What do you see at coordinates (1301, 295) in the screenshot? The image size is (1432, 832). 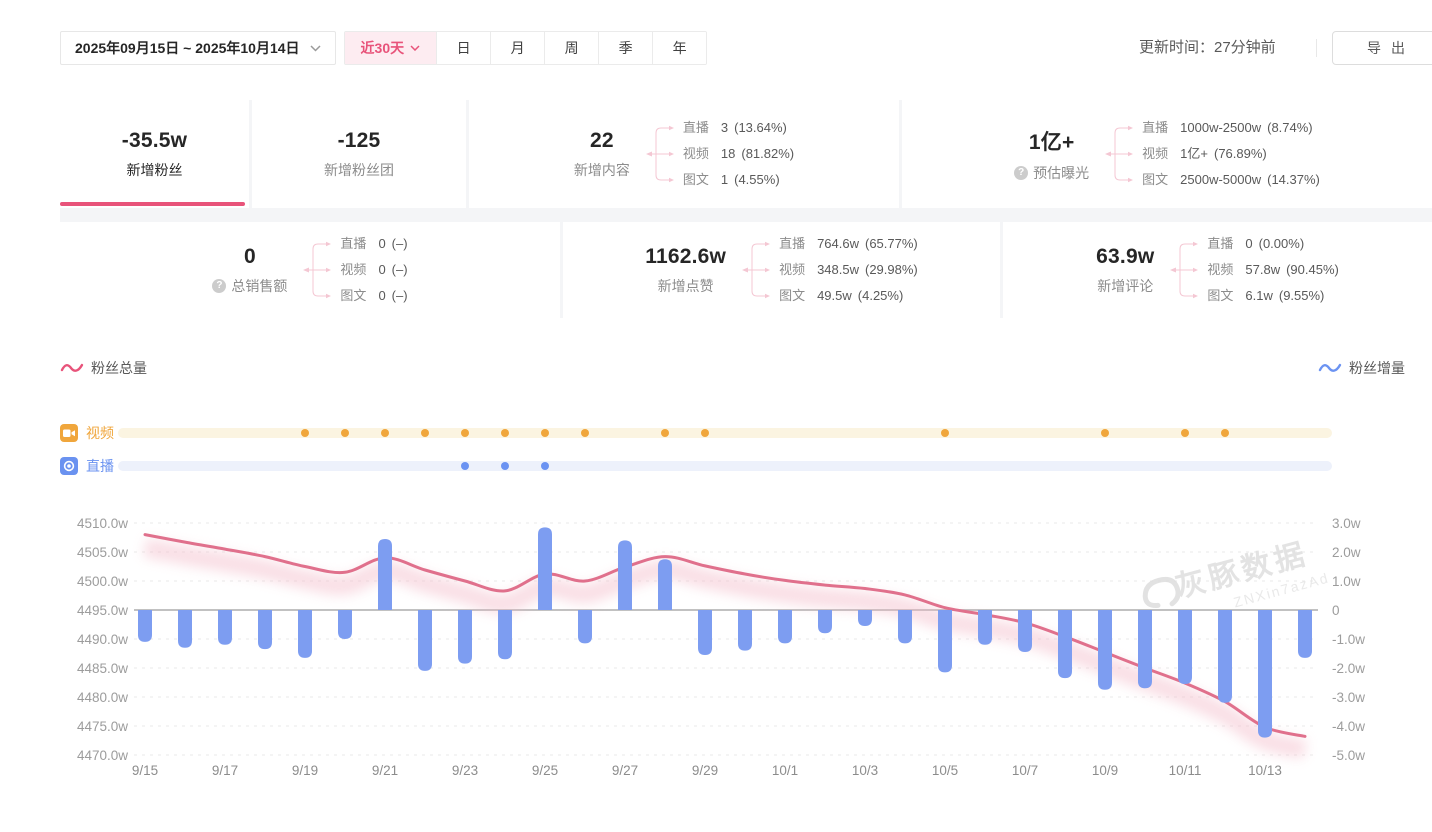 I see `breakdown-pct: (9.55%)` at bounding box center [1301, 295].